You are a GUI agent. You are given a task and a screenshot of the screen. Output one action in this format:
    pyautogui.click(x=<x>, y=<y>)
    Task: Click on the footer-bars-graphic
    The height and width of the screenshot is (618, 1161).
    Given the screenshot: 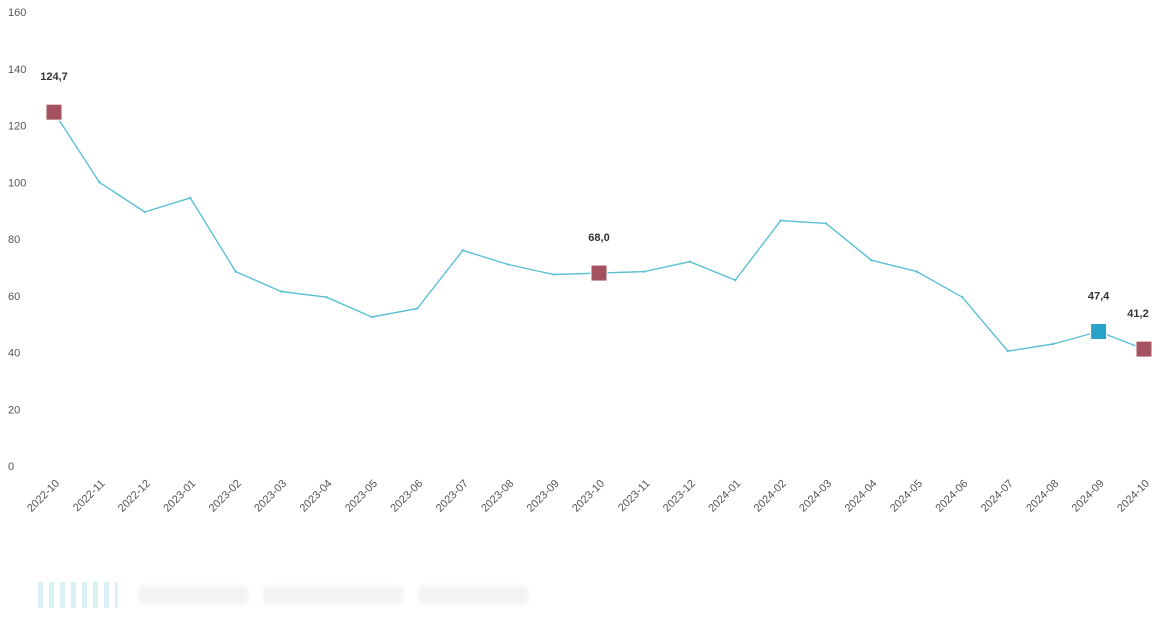 What is the action you would take?
    pyautogui.click(x=78, y=595)
    